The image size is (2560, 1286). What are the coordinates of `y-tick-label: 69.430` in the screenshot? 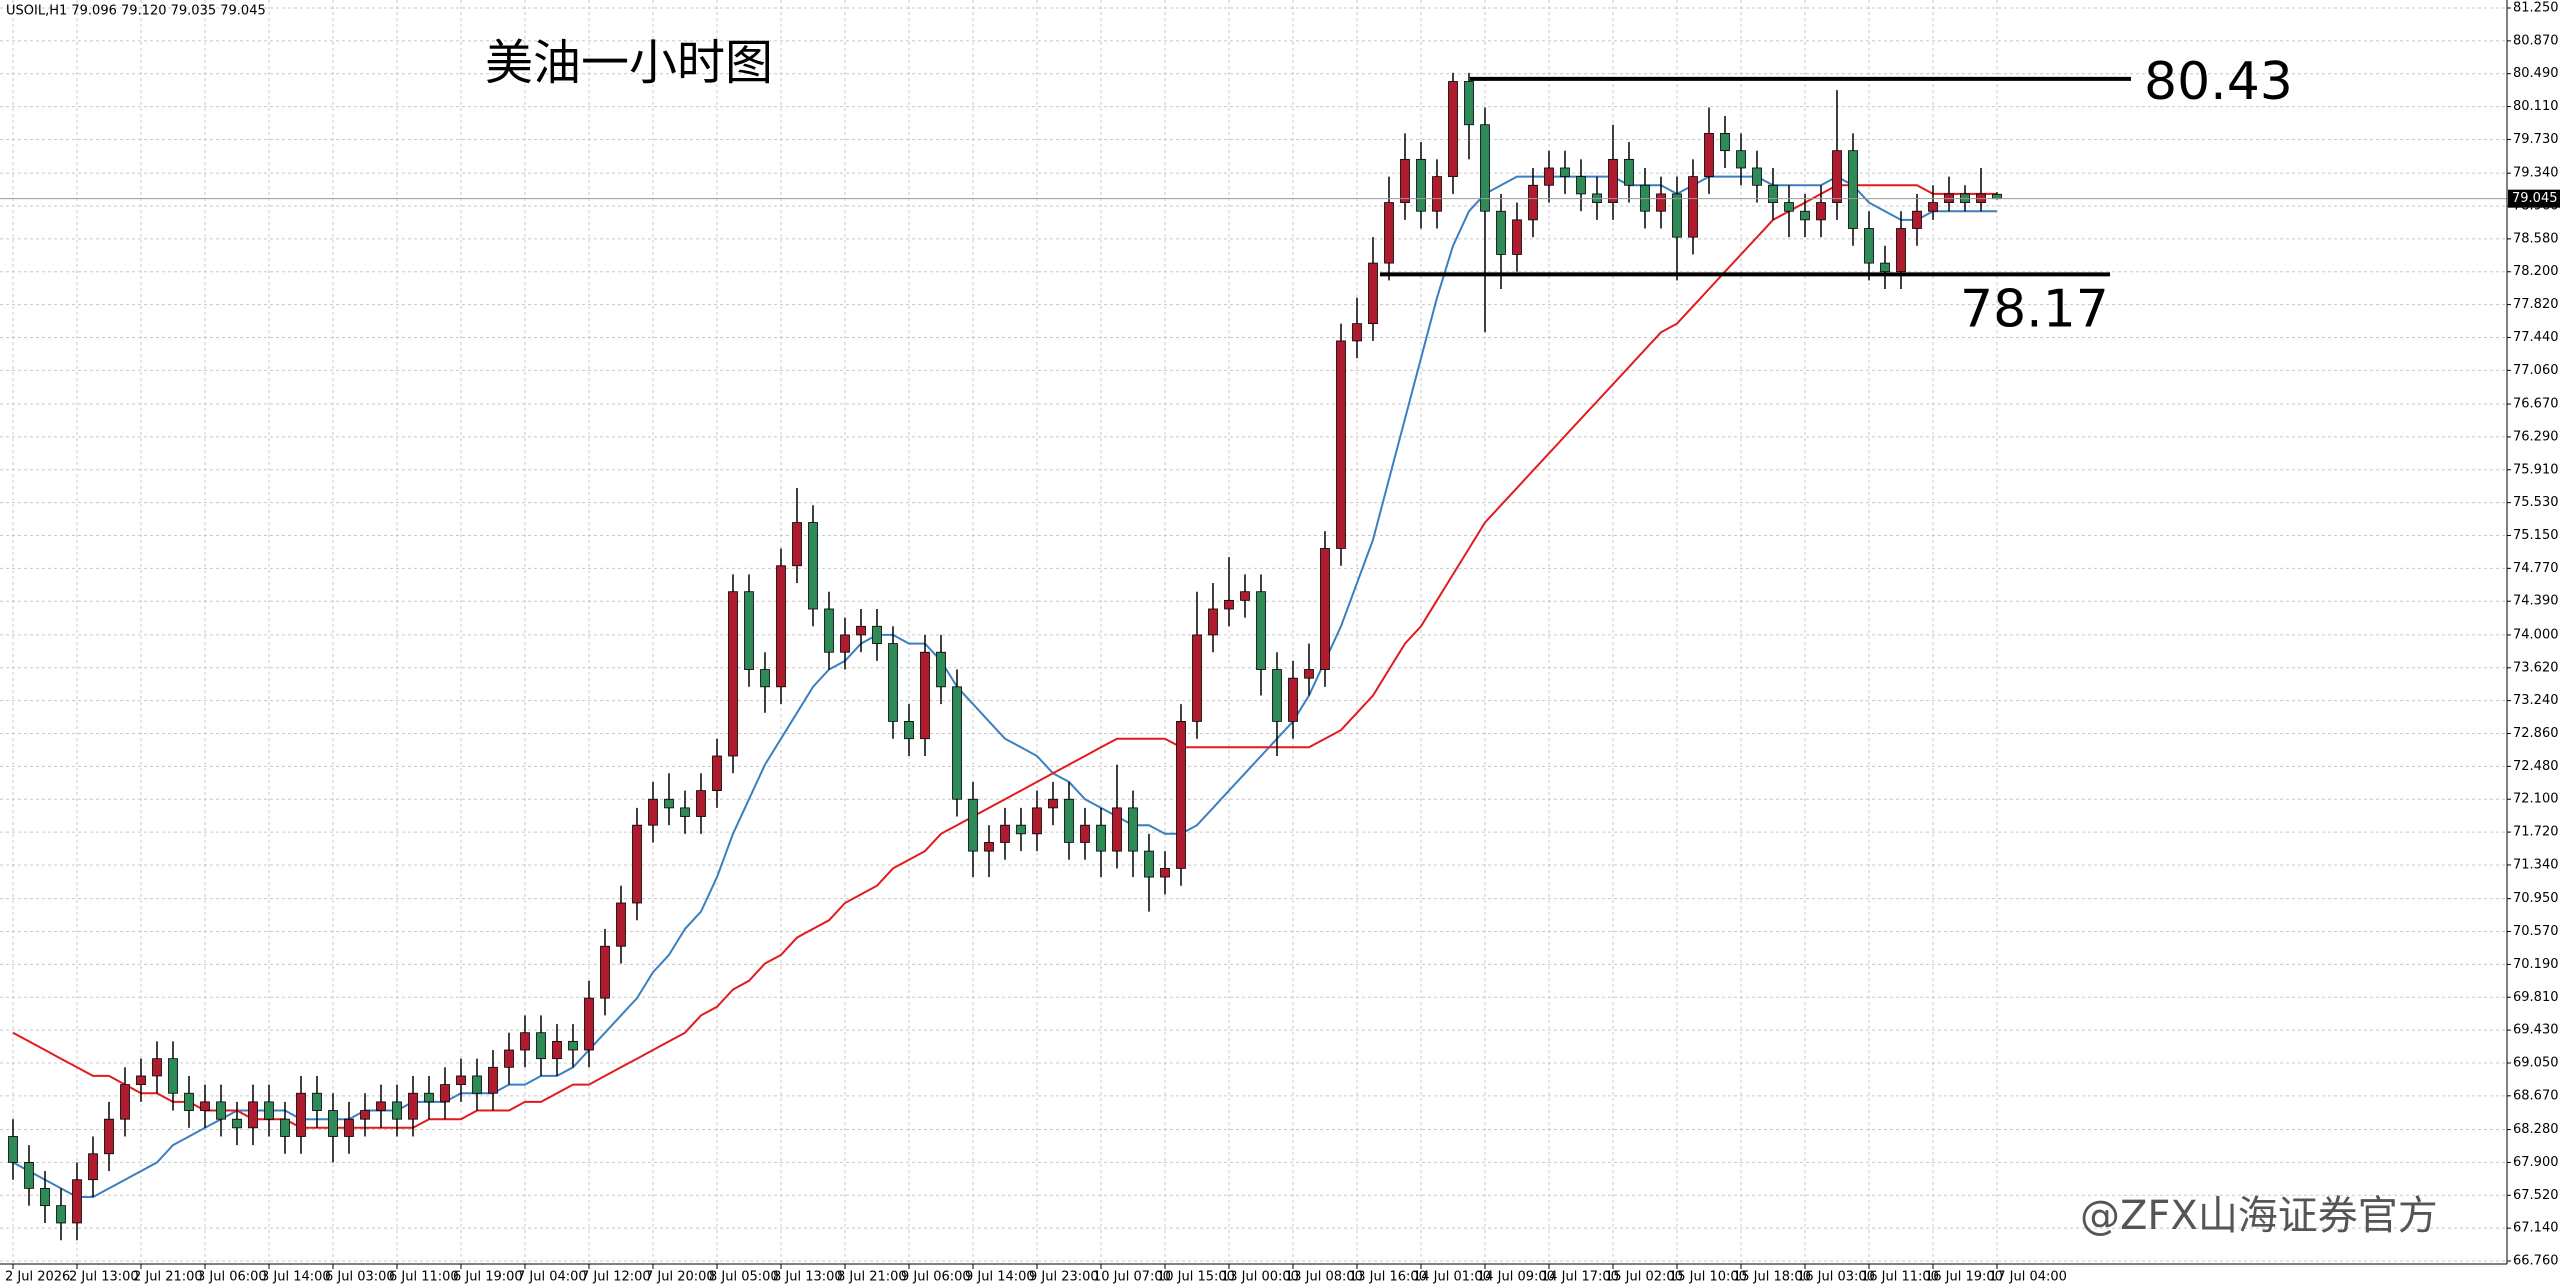 It's located at (2536, 1030).